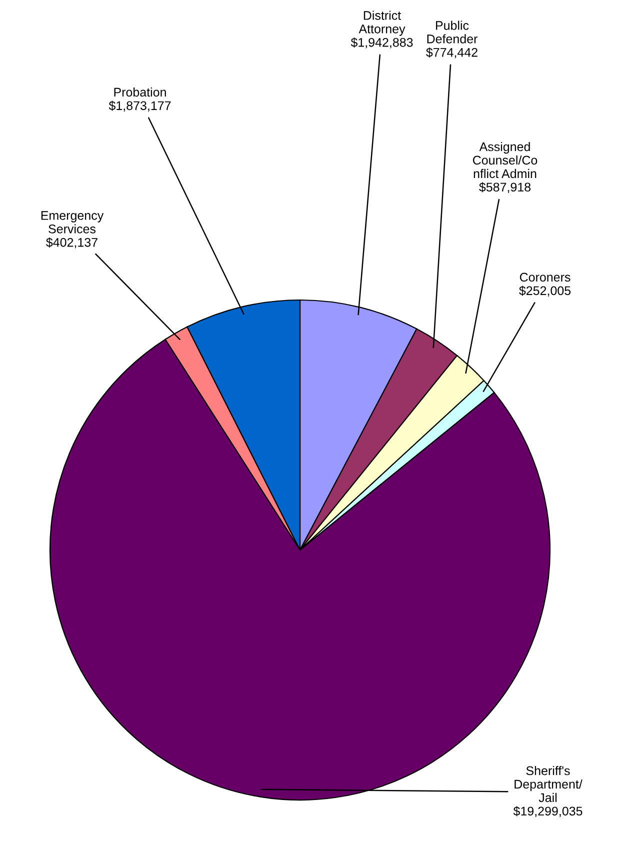  What do you see at coordinates (381, 42) in the screenshot?
I see `data-label: $1,942,883` at bounding box center [381, 42].